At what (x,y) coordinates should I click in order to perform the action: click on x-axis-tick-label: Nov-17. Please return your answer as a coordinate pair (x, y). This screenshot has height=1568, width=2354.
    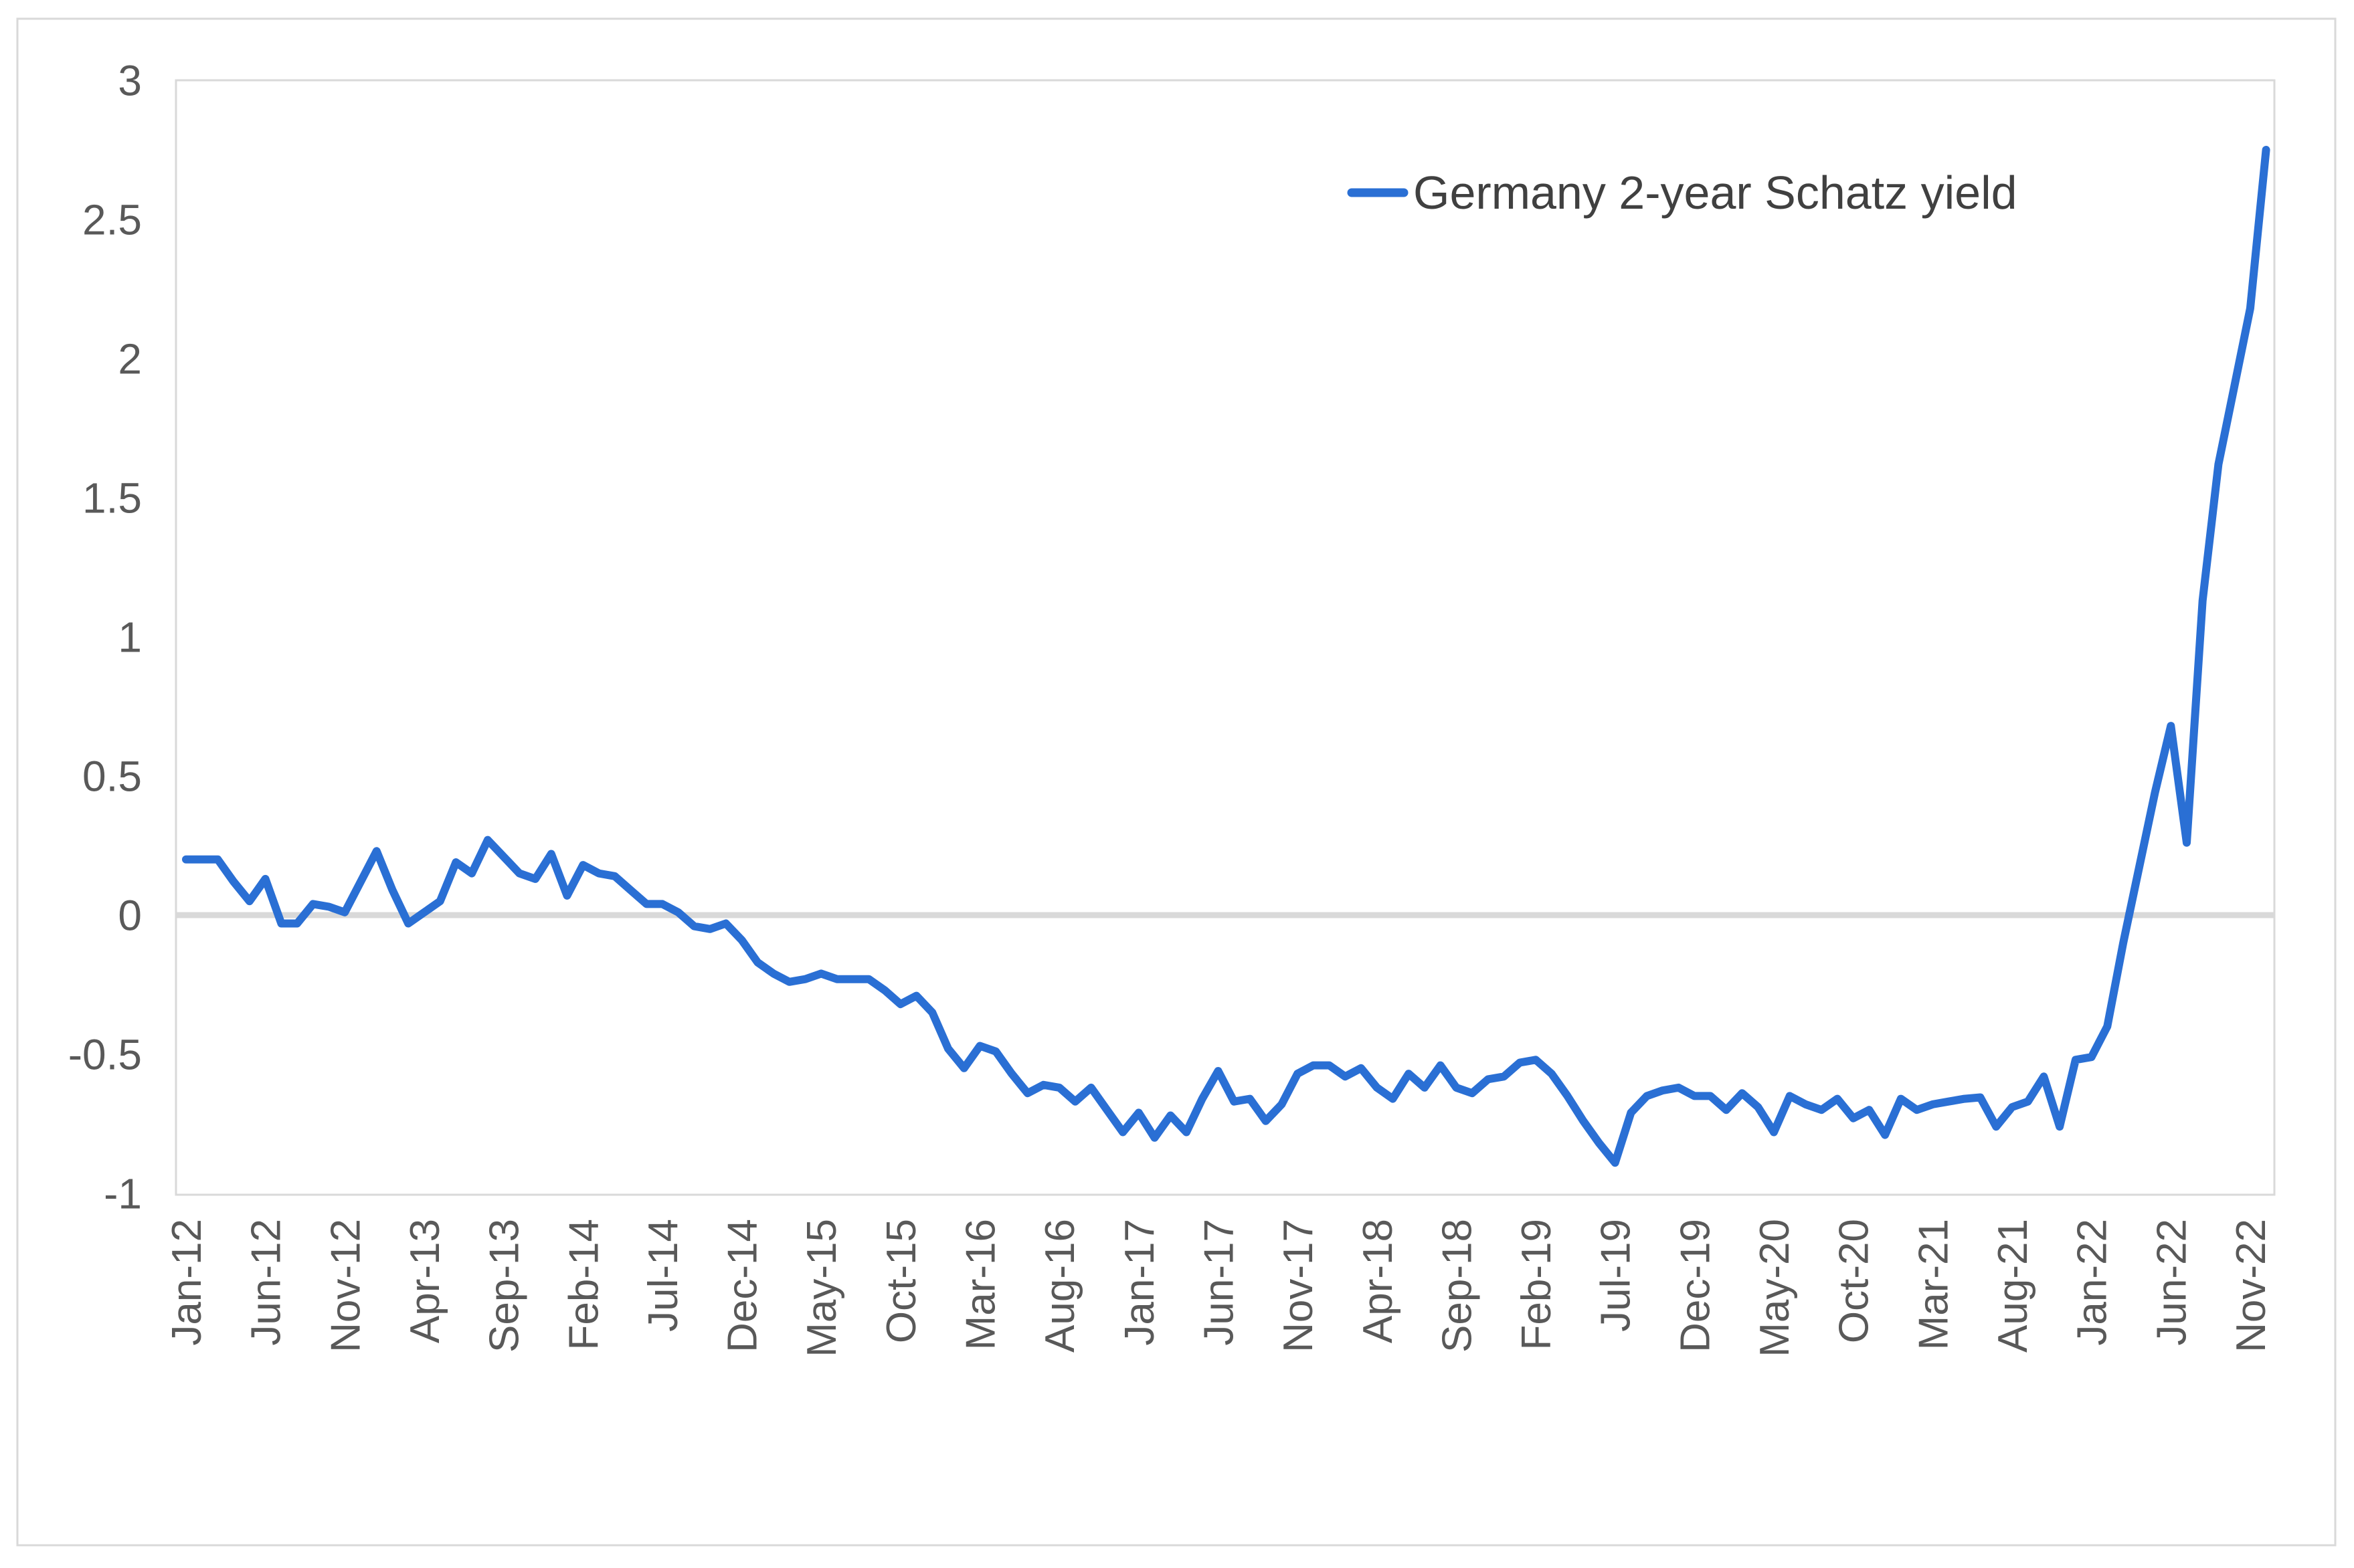
    Looking at the image, I should click on (1298, 1286).